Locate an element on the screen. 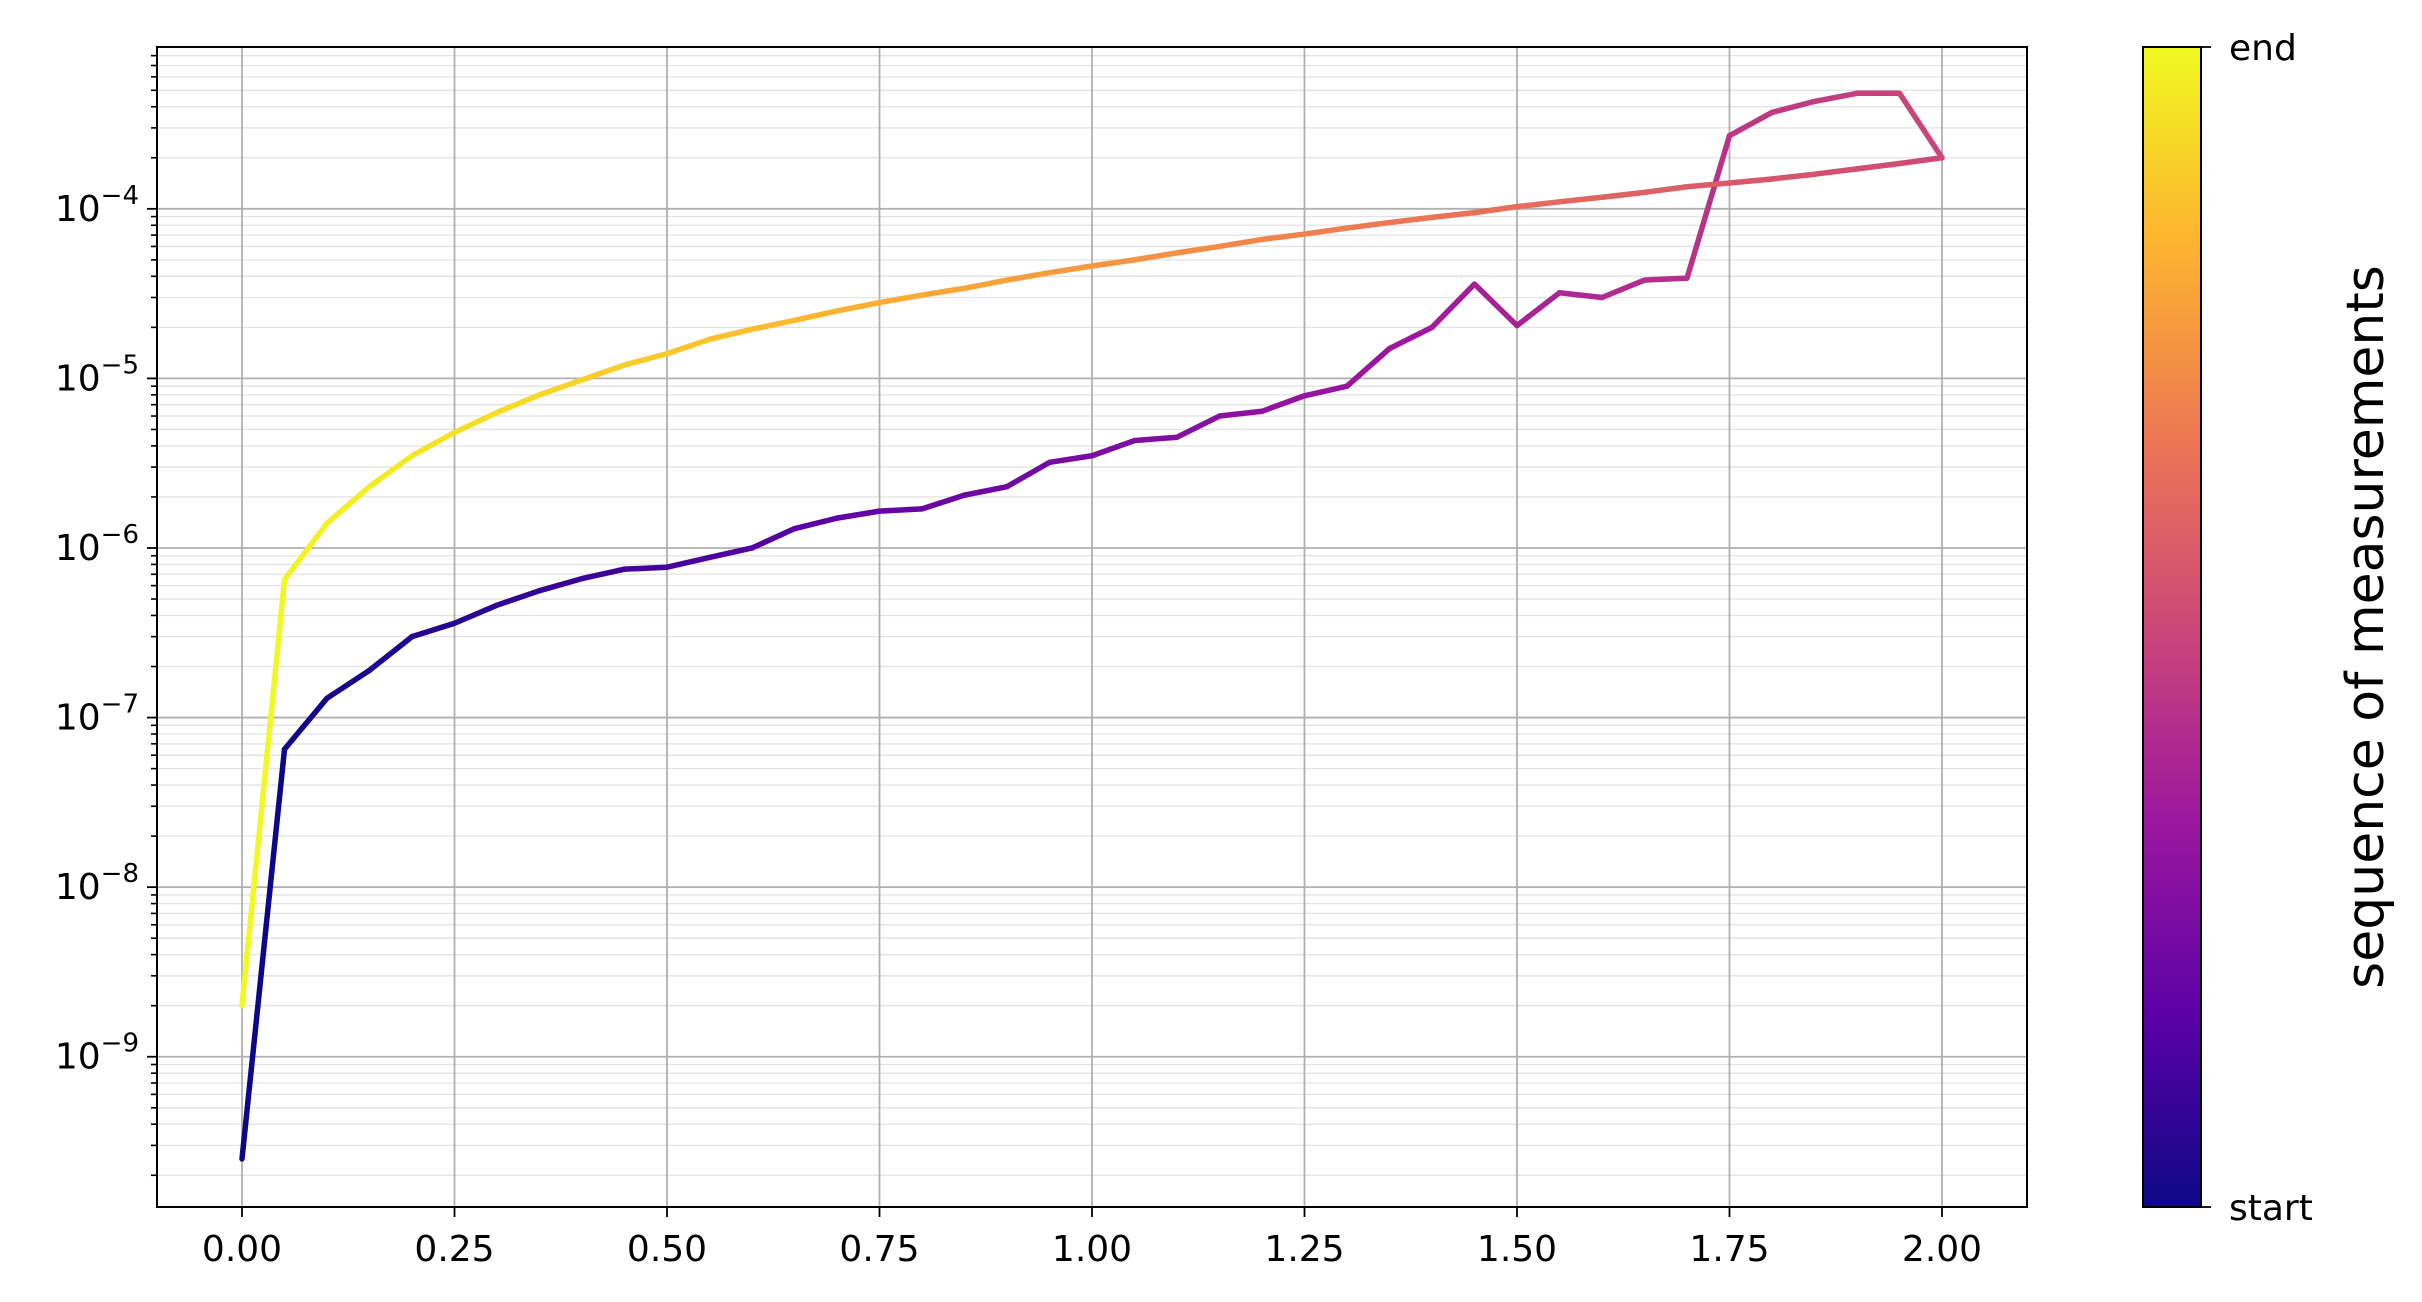 The image size is (2422, 1302). x-tick-label: 1.50 is located at coordinates (1517, 1249).